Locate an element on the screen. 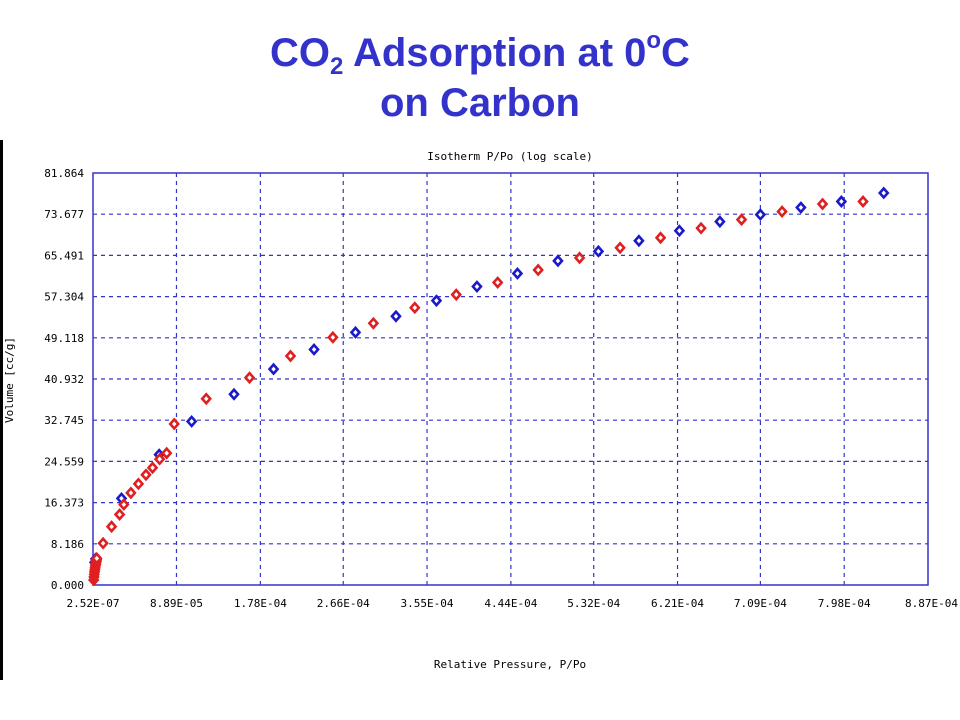  y-tick-label: 16.373 is located at coordinates (64, 503).